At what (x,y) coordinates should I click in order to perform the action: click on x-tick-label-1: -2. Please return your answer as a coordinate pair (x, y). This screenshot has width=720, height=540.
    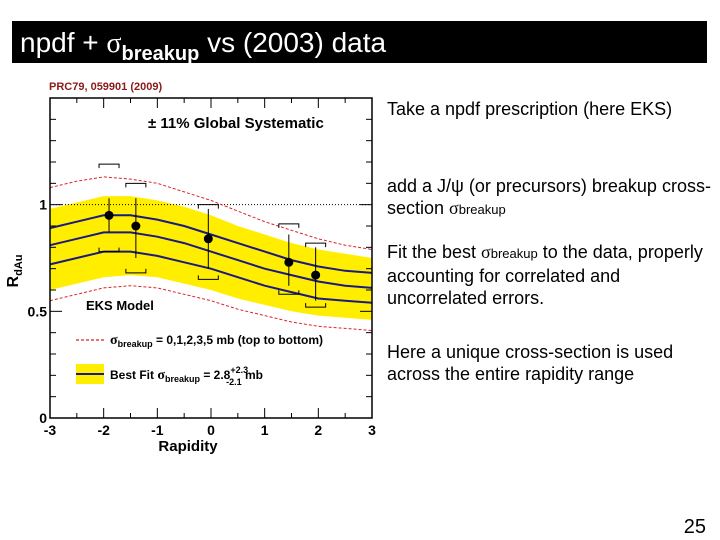
    Looking at the image, I should click on (103, 430).